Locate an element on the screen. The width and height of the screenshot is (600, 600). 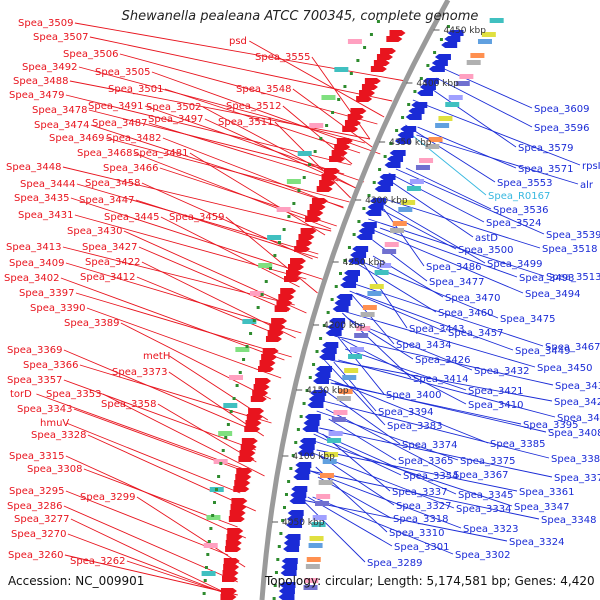
left-gene-label: metH is located at coordinates (156, 356).